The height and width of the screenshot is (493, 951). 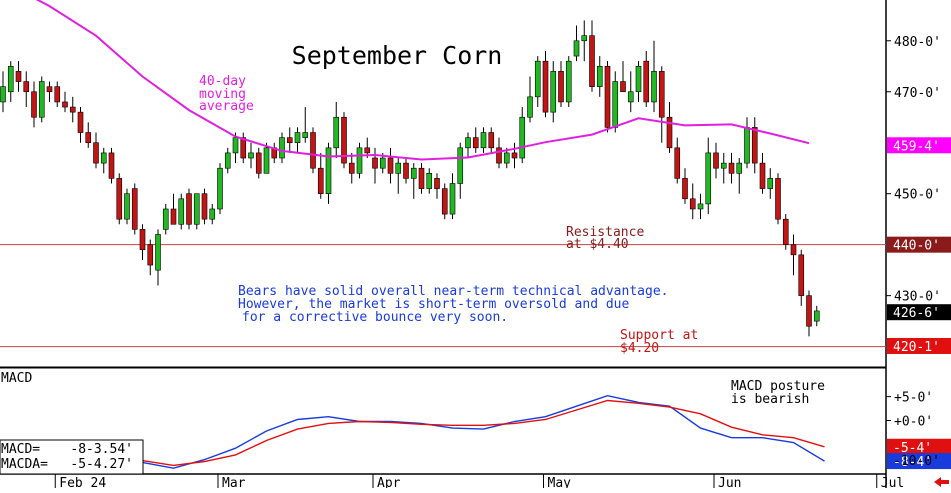 I want to click on price-tick-label: 470-0', so click(x=917, y=93).